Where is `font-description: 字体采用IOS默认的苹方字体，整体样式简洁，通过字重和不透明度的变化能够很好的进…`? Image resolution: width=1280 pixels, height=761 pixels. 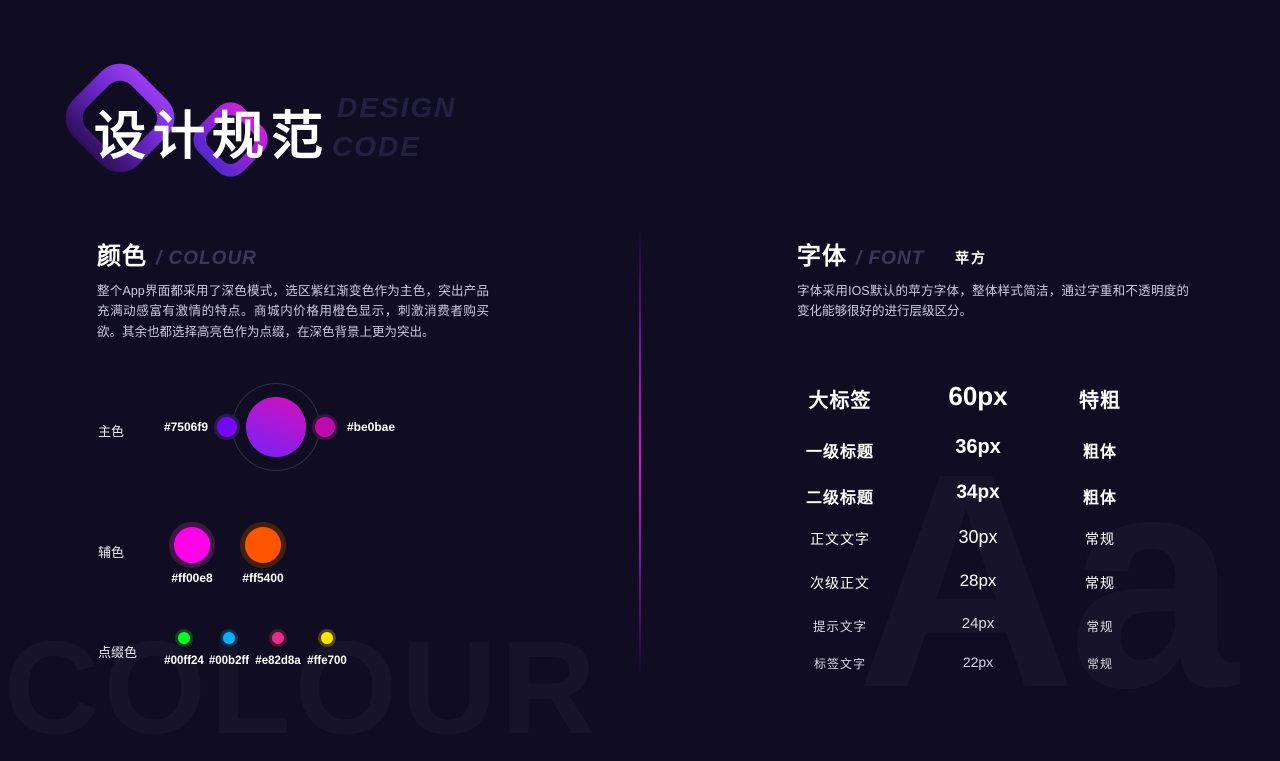 font-description: 字体采用IOS默认的苹方字体，整体样式简洁，通过字重和不透明度的变化能够很好的进… is located at coordinates (993, 301).